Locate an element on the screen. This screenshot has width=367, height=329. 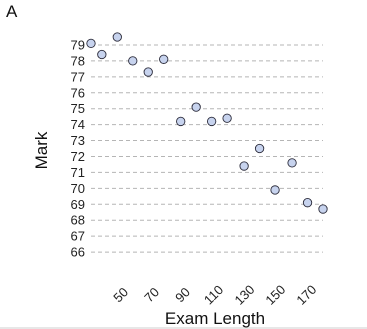
x-tick-label: 110 is located at coordinates (213, 294).